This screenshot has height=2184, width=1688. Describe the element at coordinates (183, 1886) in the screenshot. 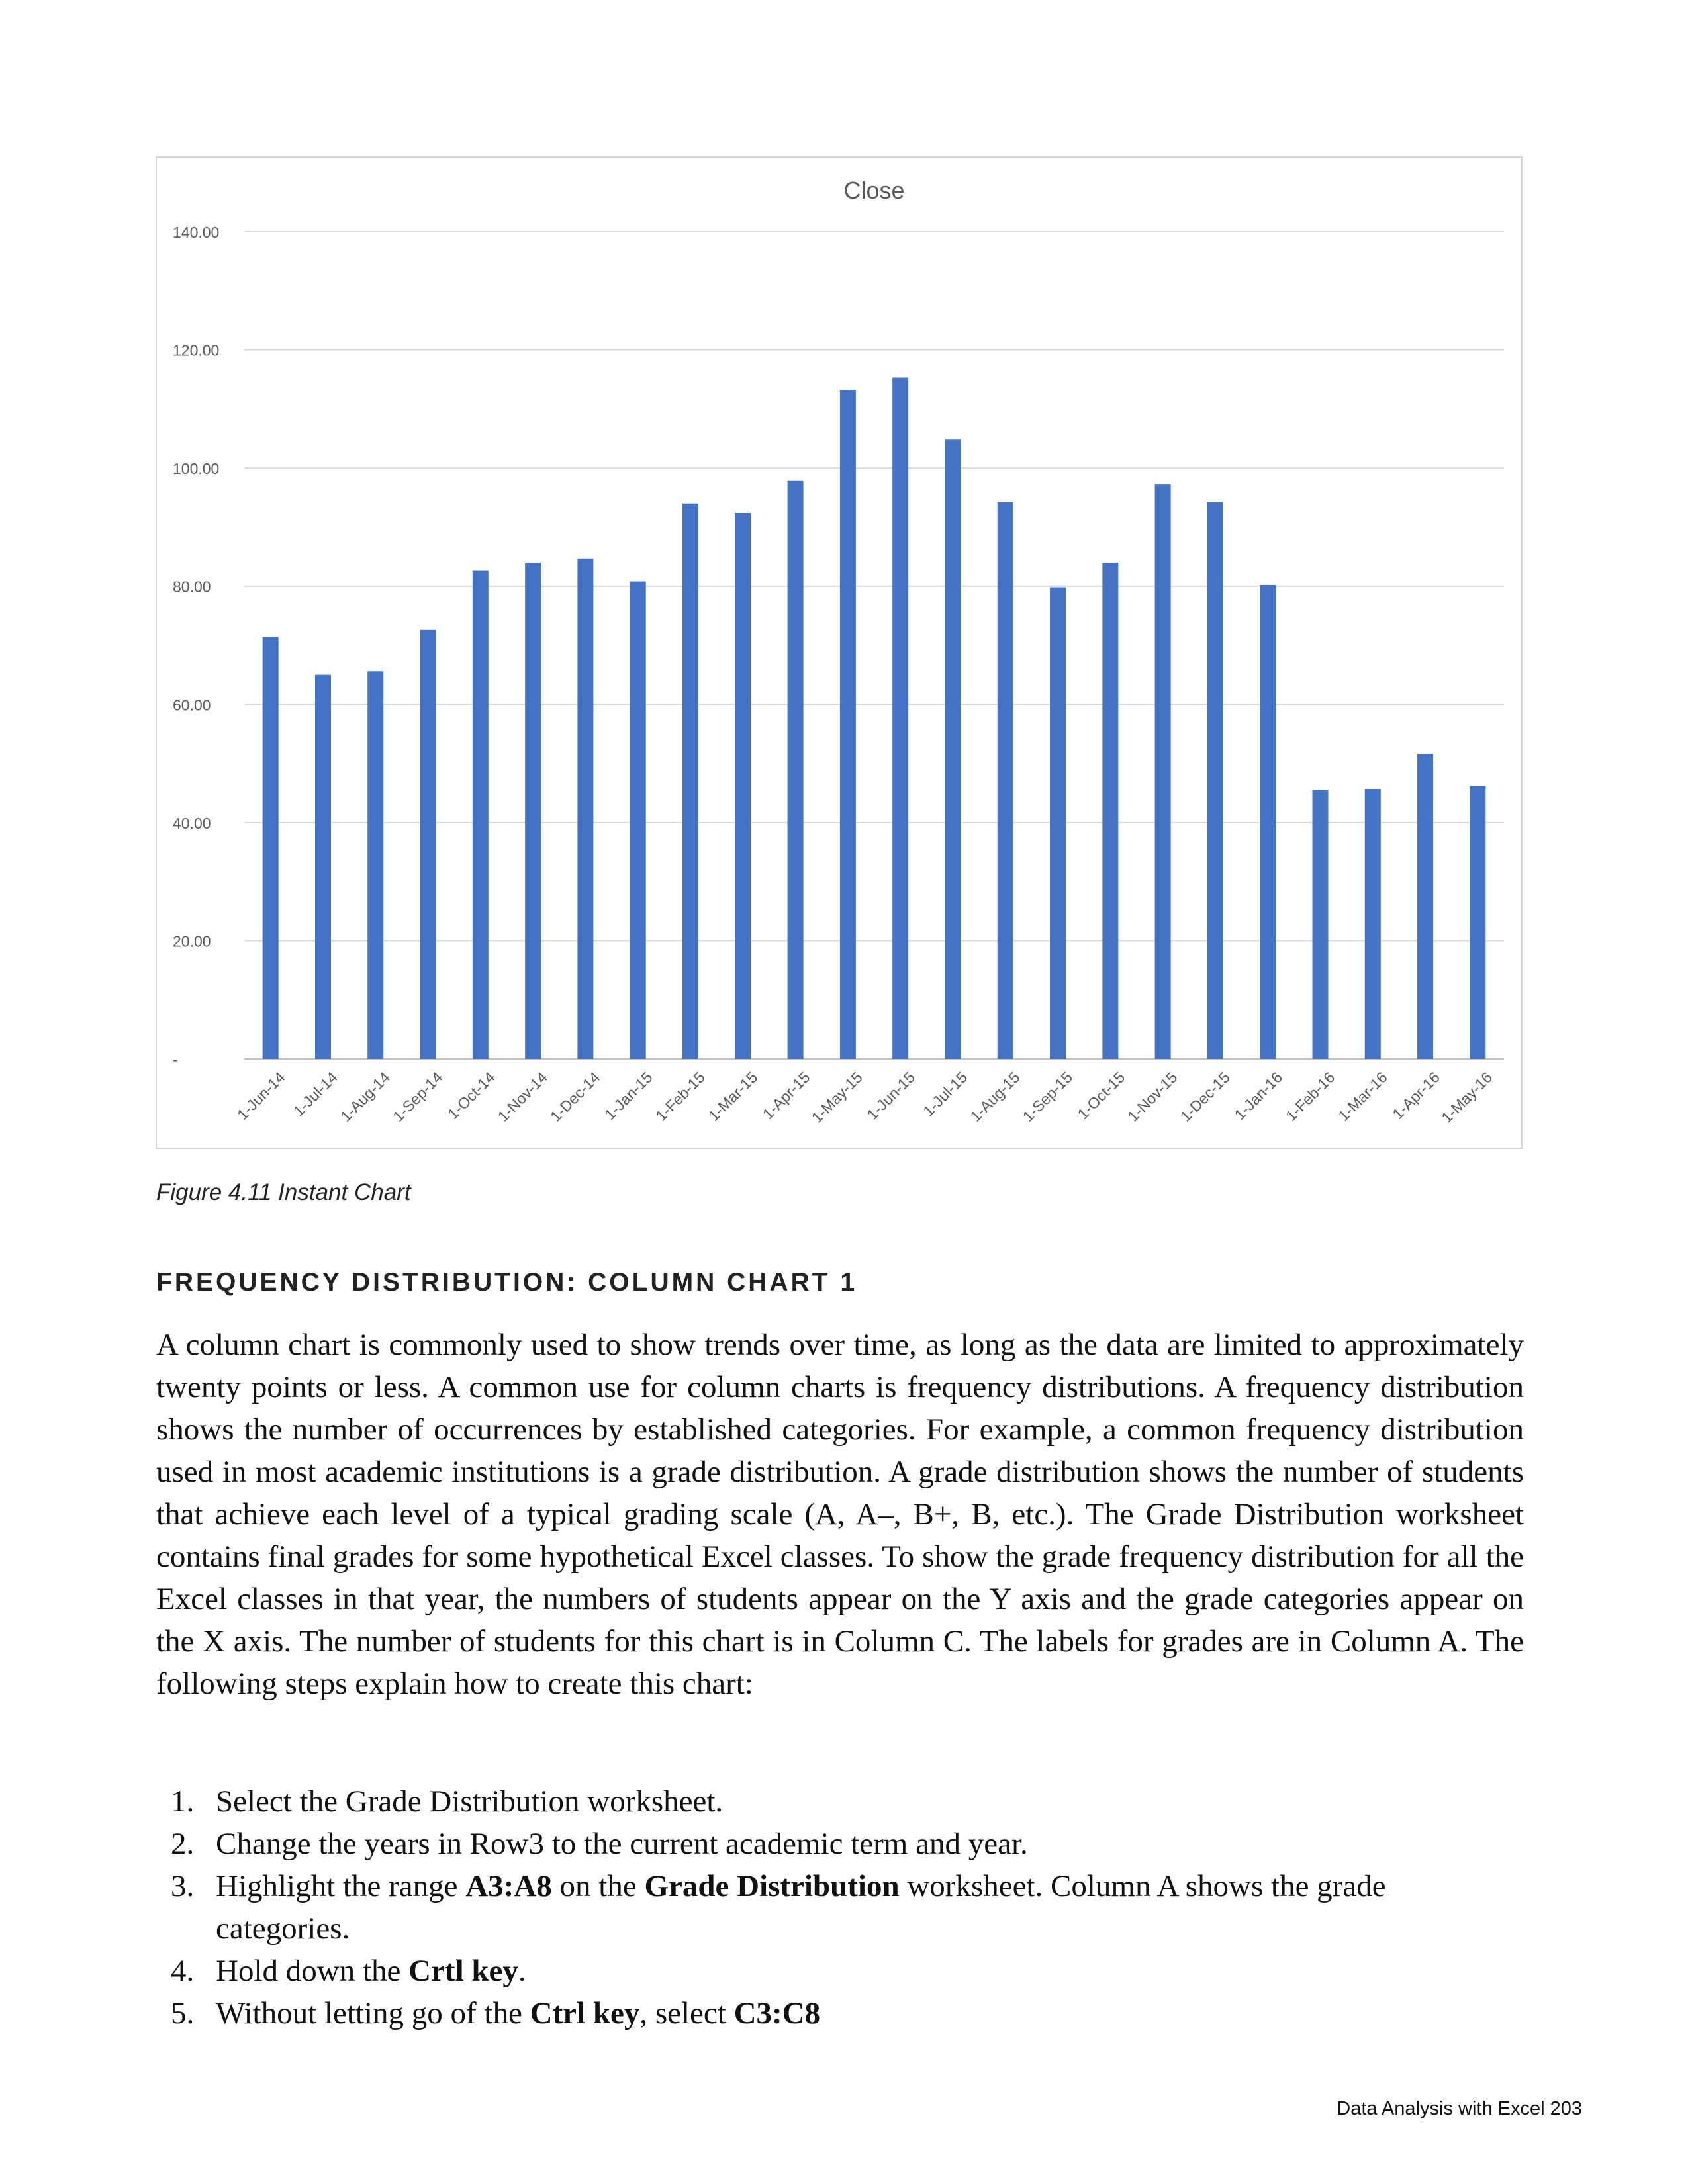

I see `step-number: 3.` at that location.